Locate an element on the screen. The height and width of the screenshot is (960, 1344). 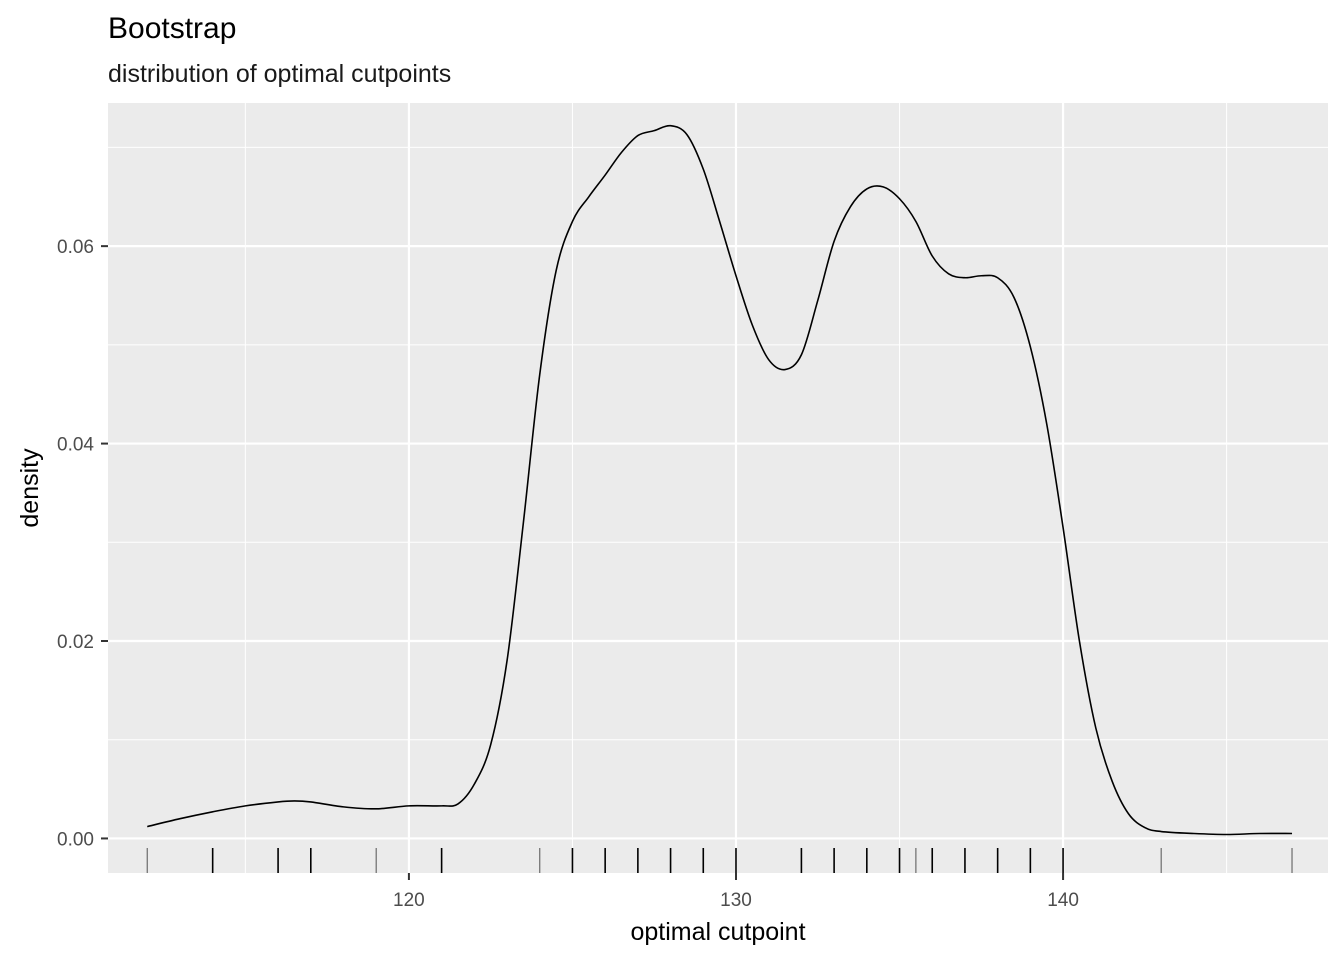
x-tick-label: 130 is located at coordinates (736, 900).